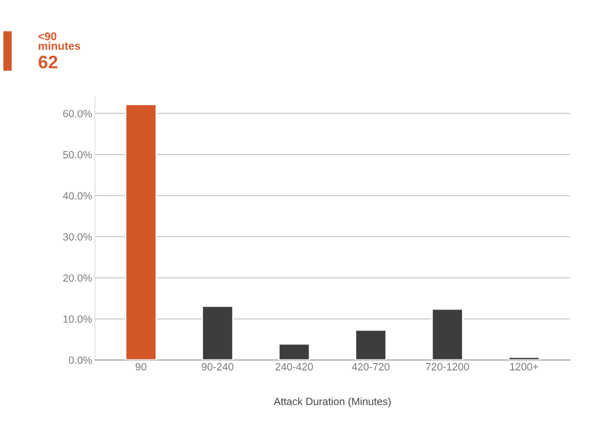  I want to click on x-tick-label: 90-240, so click(218, 366).